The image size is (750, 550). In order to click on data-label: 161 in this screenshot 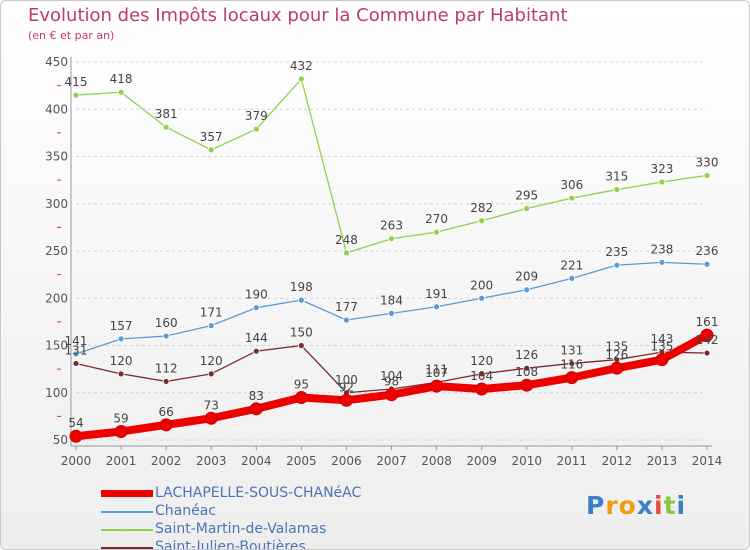, I will do `click(707, 322)`.